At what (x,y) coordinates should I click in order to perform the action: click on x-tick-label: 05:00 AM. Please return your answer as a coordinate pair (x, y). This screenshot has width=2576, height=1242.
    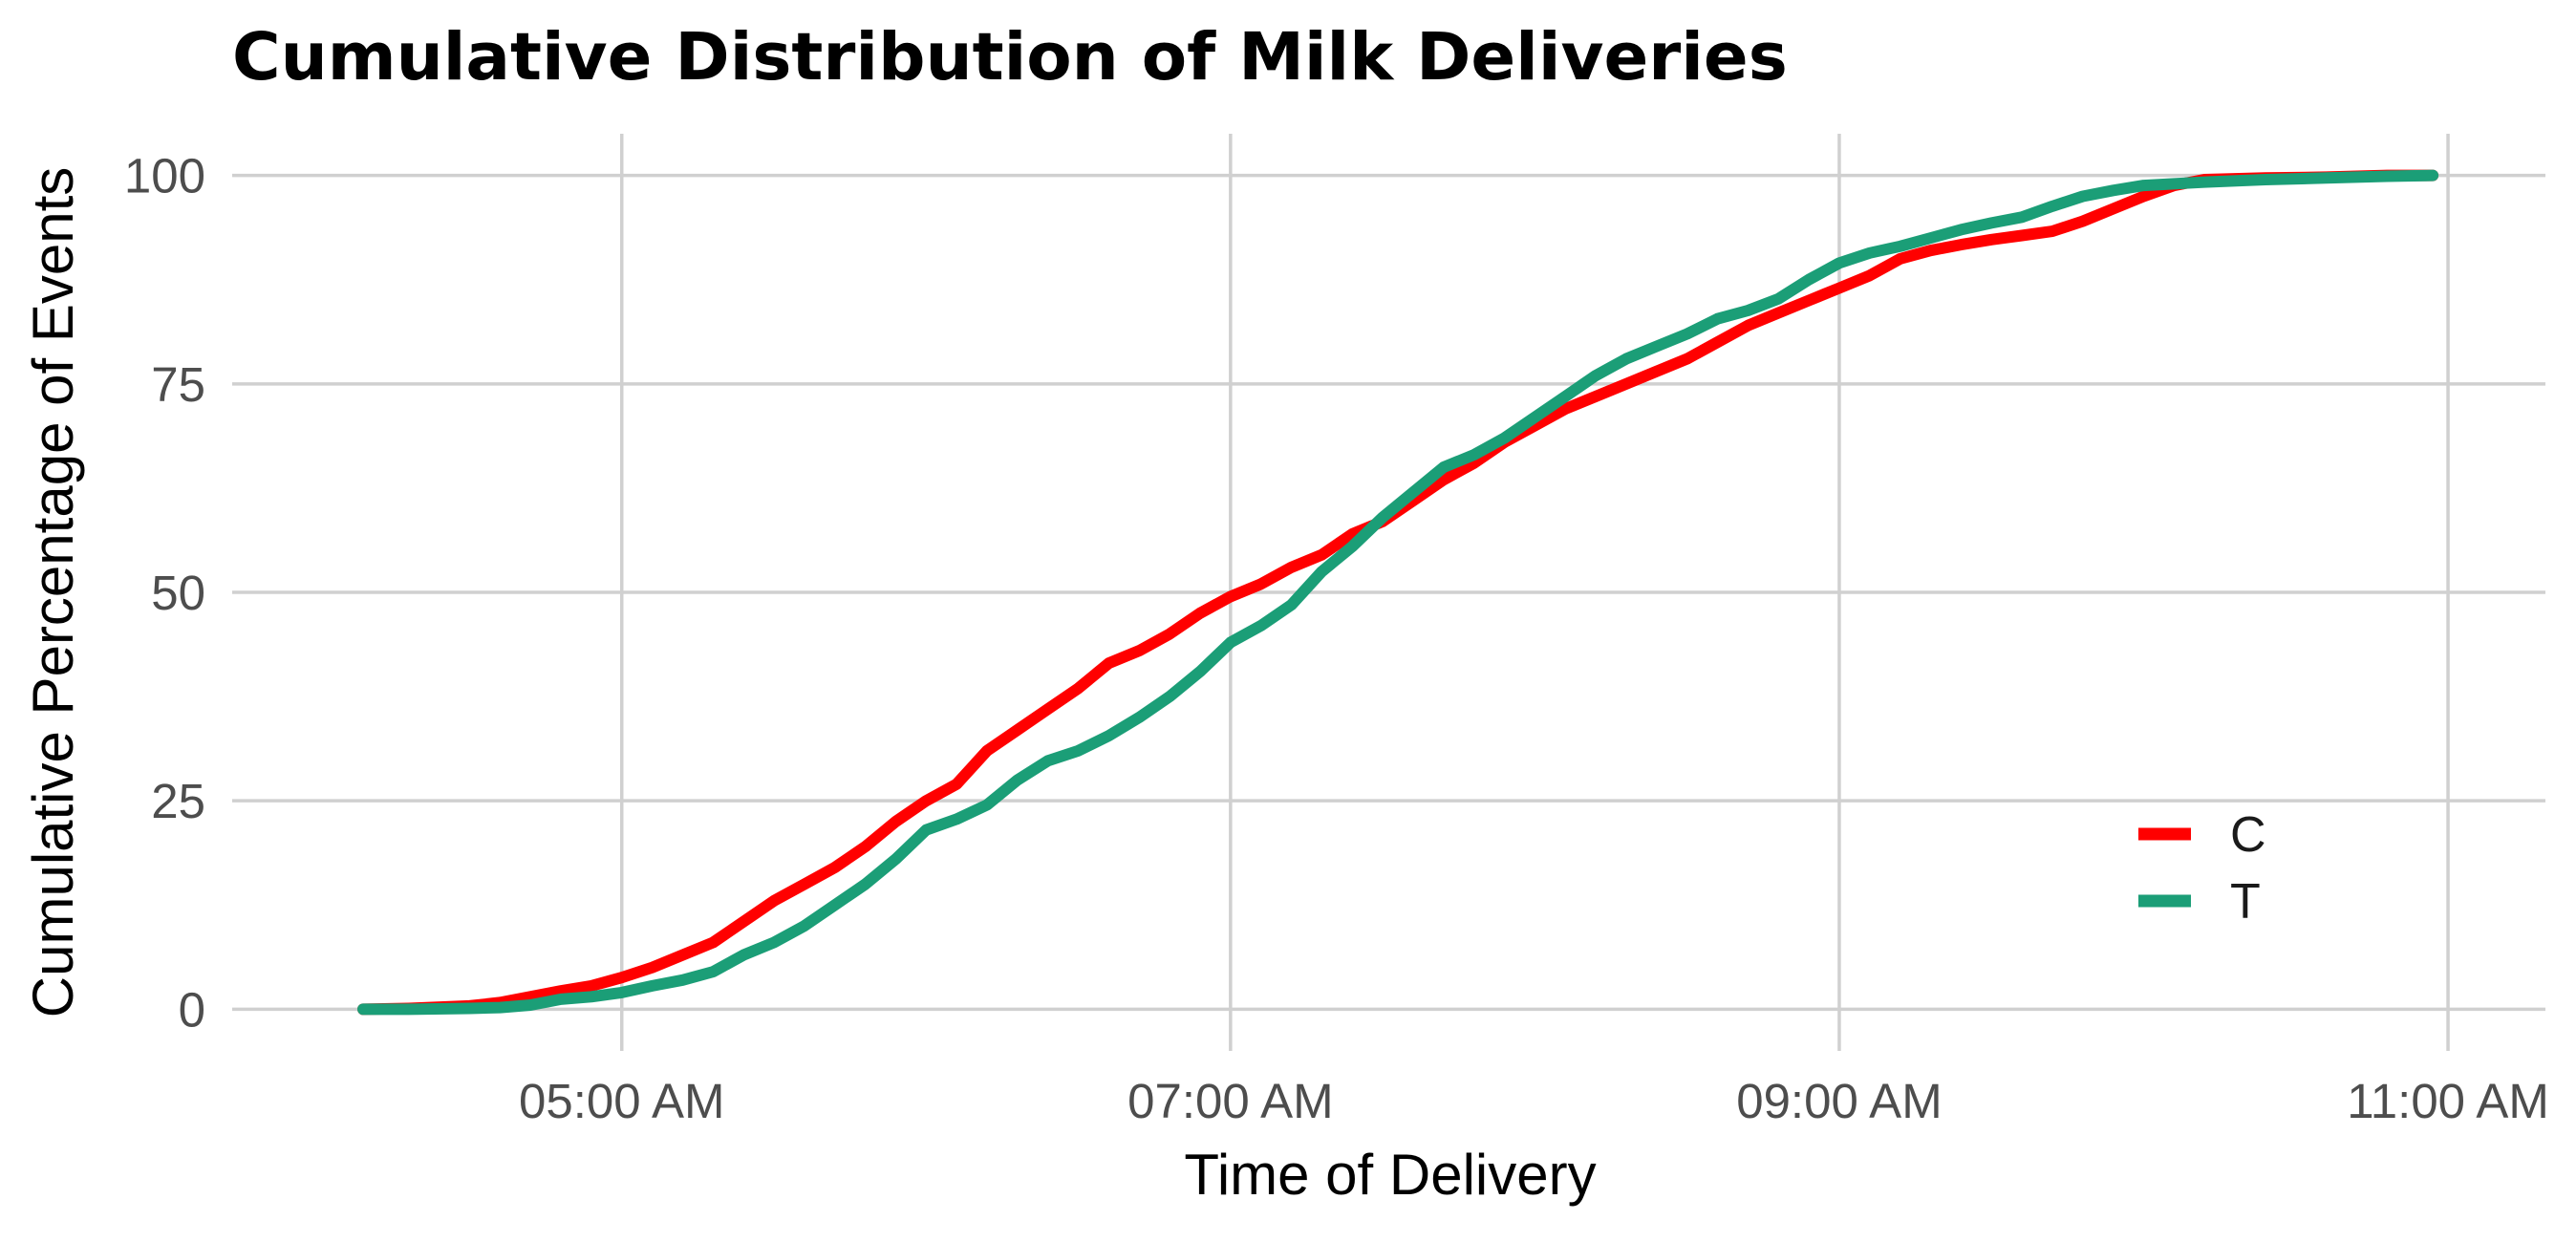
    Looking at the image, I should click on (621, 1101).